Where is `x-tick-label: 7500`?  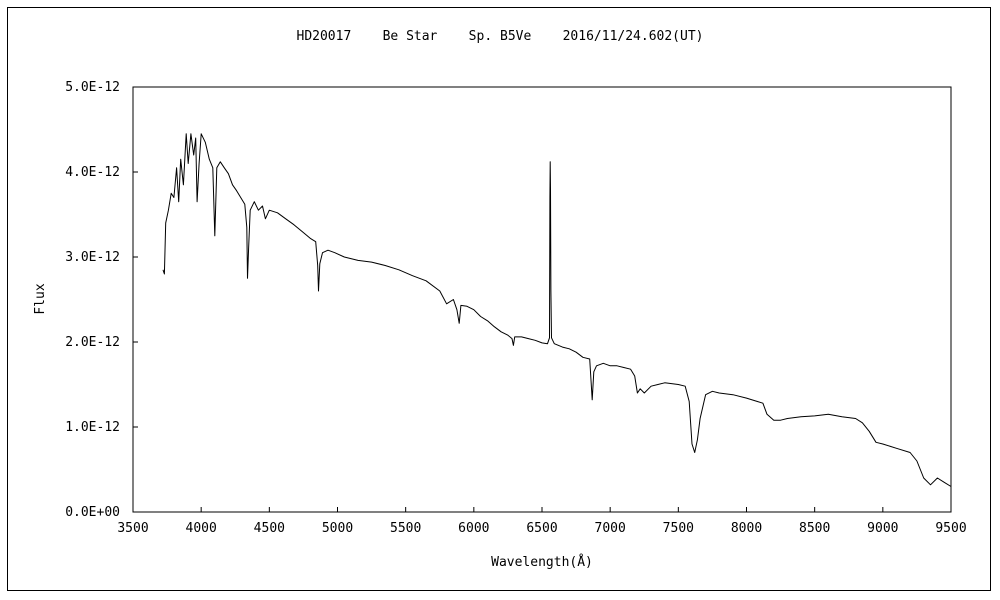 x-tick-label: 7500 is located at coordinates (678, 528).